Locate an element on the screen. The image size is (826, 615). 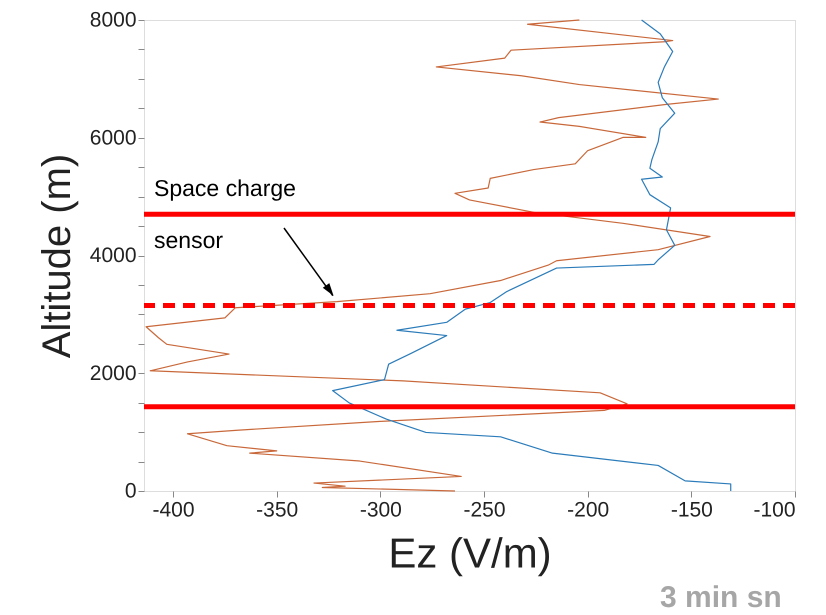
x-tick-label: -250 is located at coordinates (484, 510).